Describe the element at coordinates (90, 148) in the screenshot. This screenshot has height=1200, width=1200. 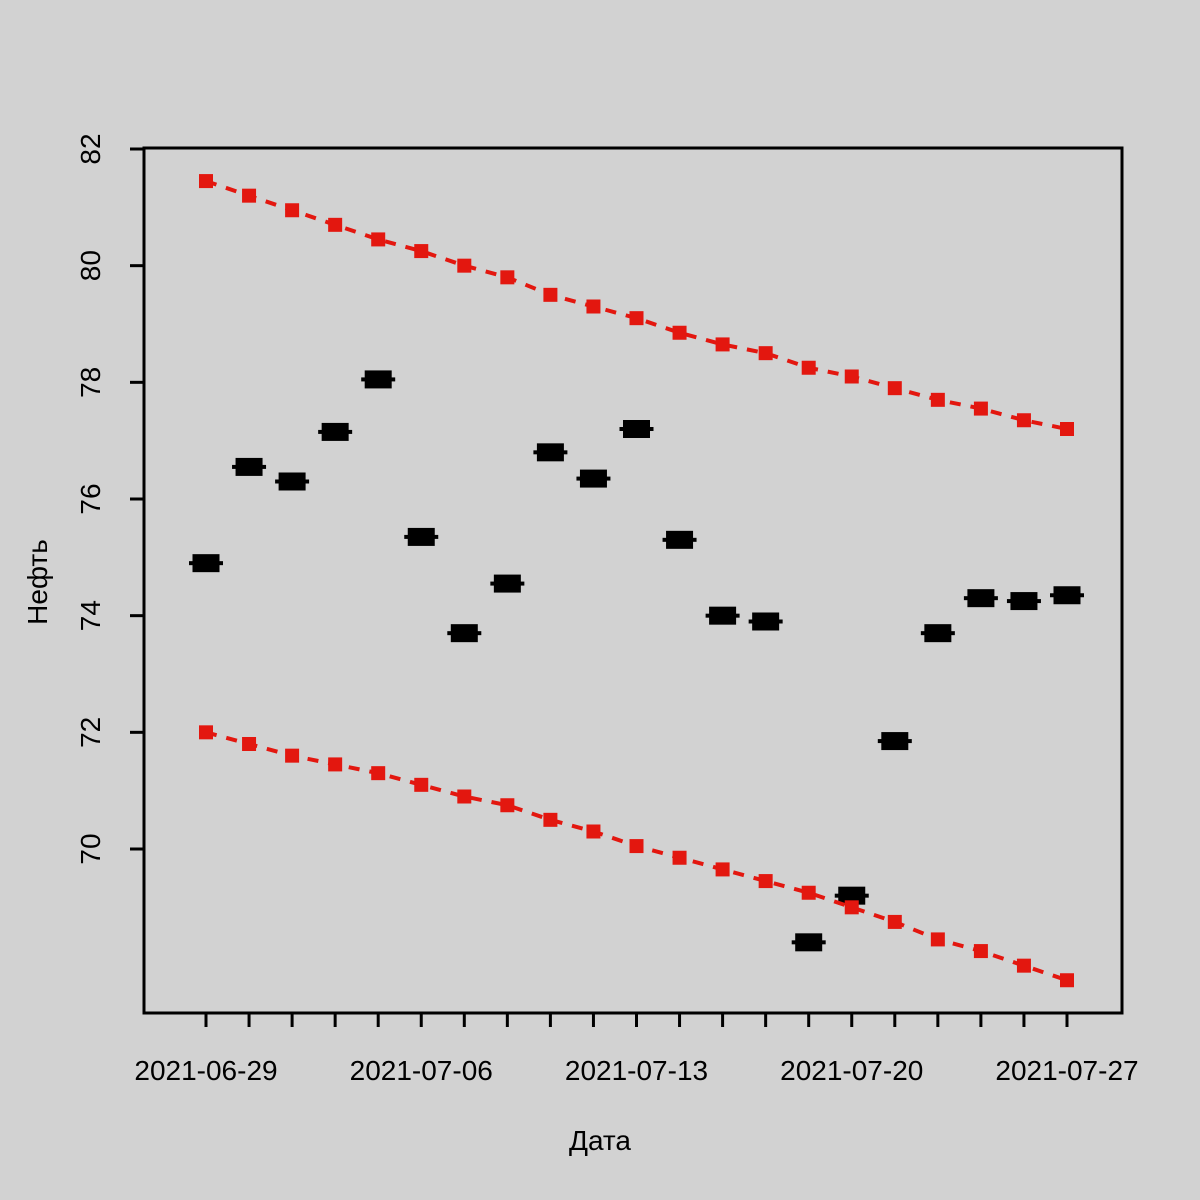
I see `y-tick-label: 82` at that location.